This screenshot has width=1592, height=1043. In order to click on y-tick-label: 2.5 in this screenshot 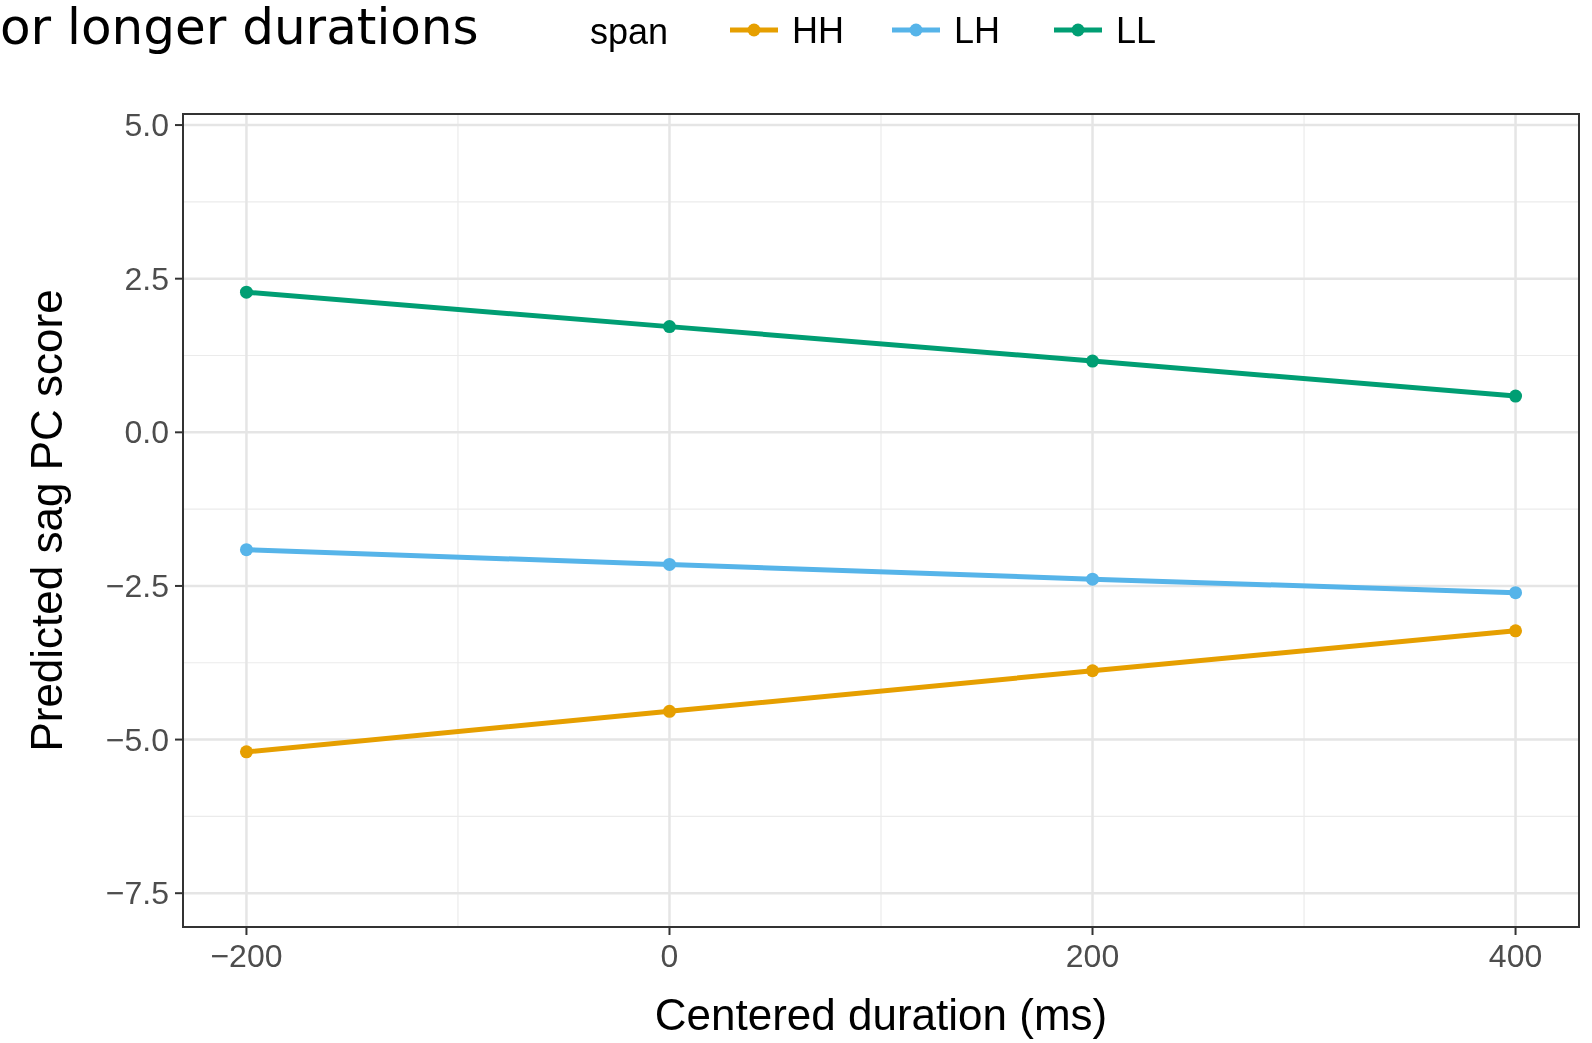, I will do `click(146, 278)`.